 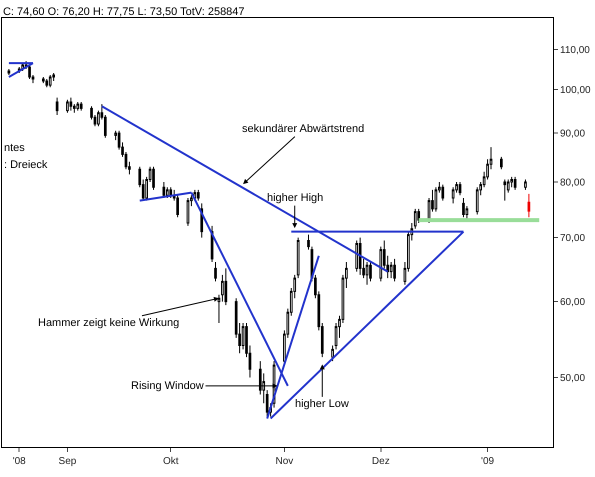 What do you see at coordinates (575, 50) in the screenshot?
I see `y-tick-label: 110,00` at bounding box center [575, 50].